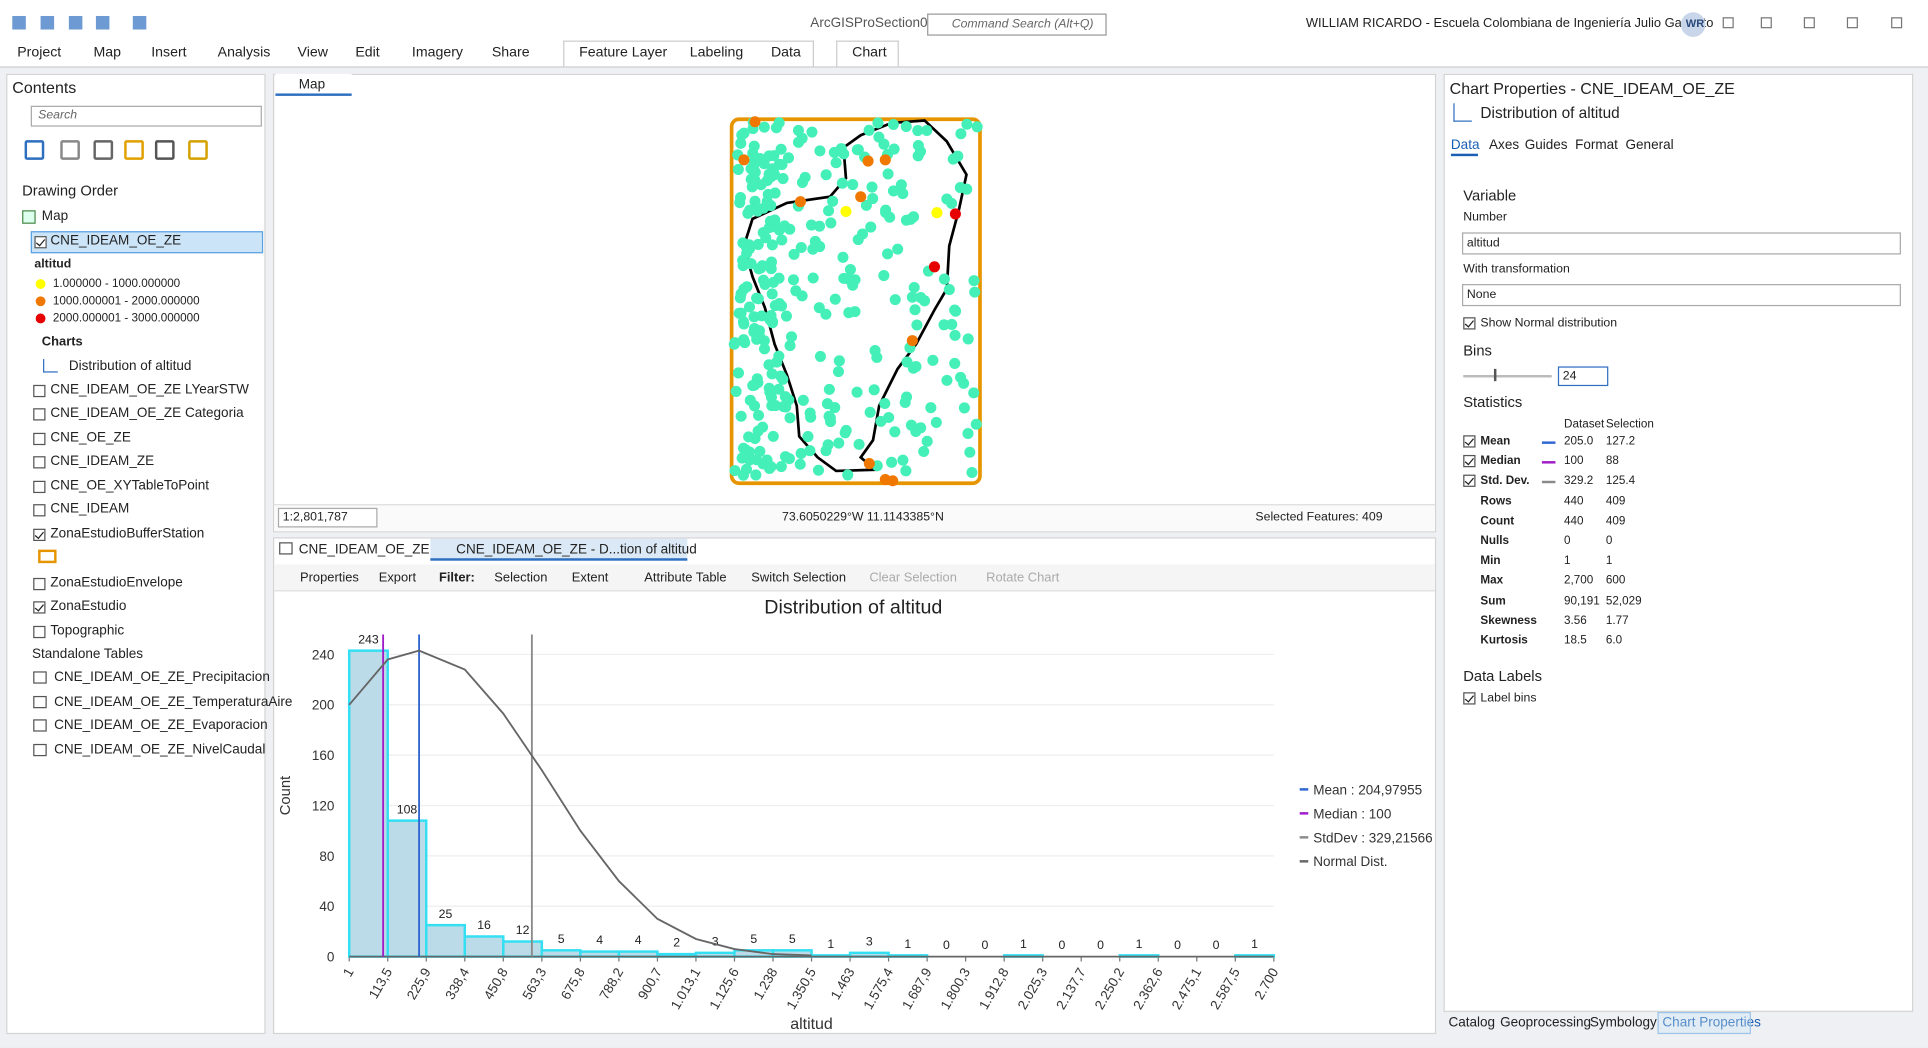 The height and width of the screenshot is (1048, 1928). I want to click on ribbon-tab: Imagery, so click(437, 53).